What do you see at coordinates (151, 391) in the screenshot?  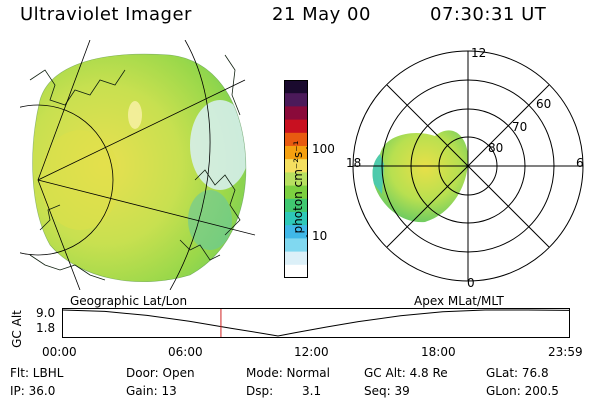 I see `gain-status: Gain: 13` at bounding box center [151, 391].